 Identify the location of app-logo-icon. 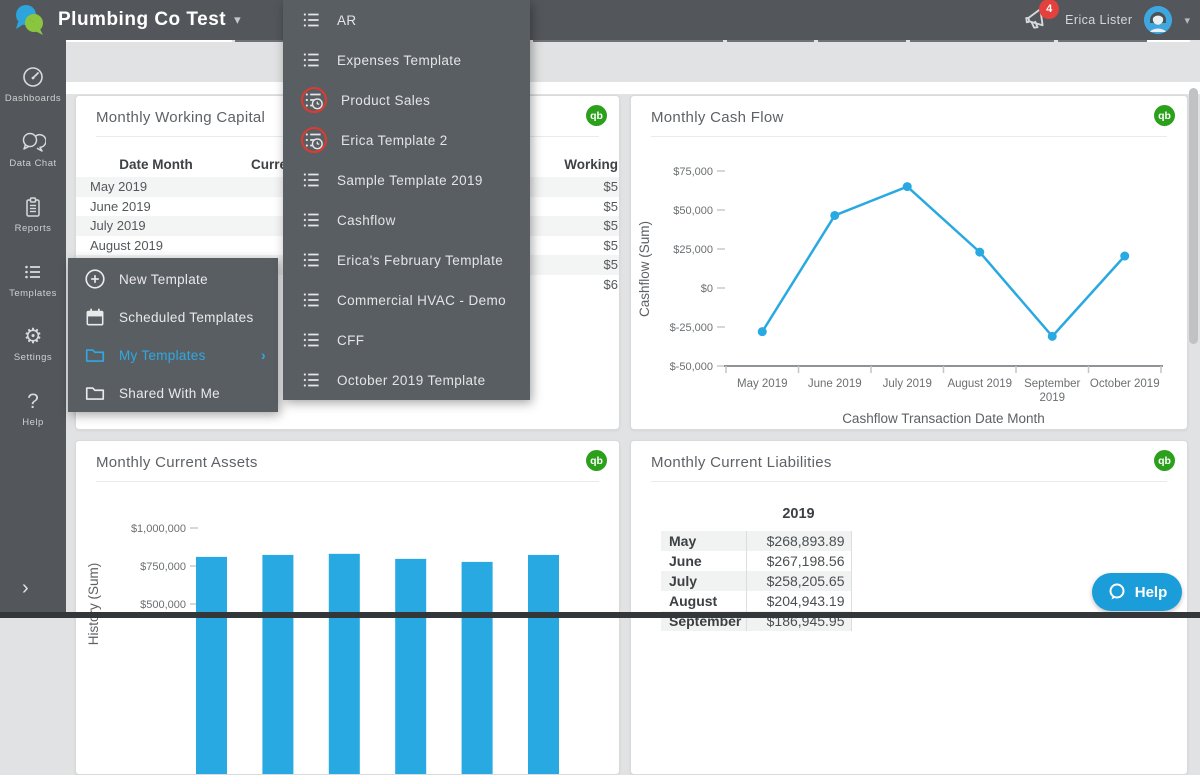
(29, 20).